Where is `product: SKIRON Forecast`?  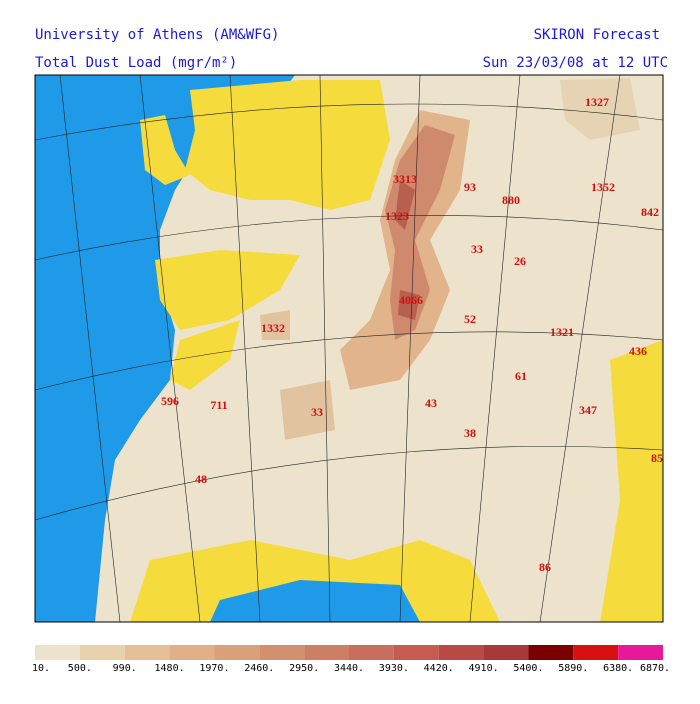
product: SKIRON Forecast is located at coordinates (597, 35).